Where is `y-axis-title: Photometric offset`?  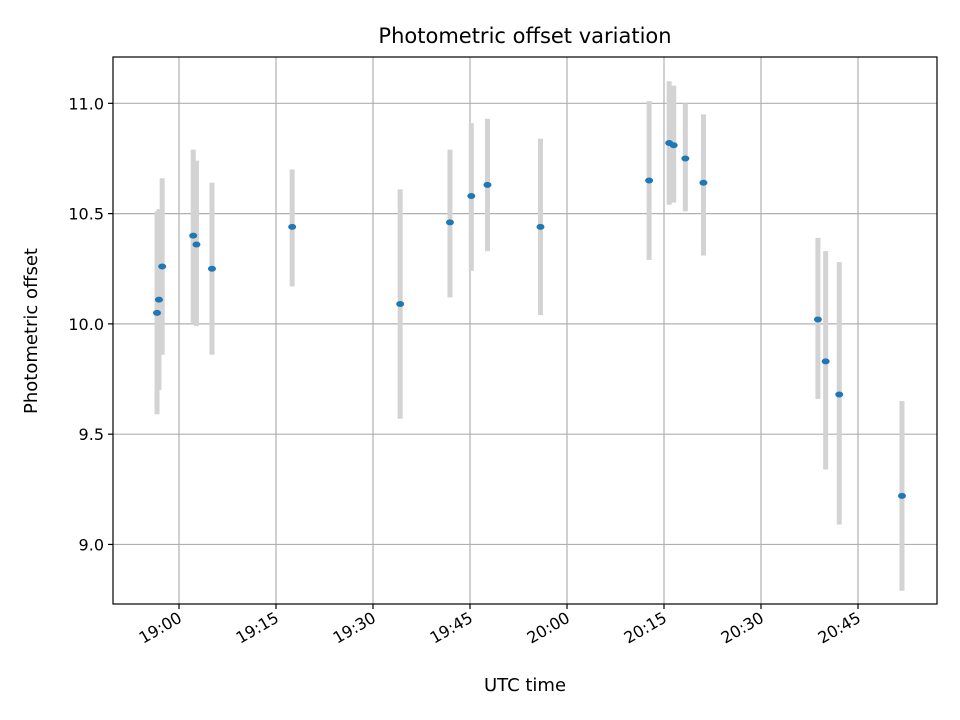 y-axis-title: Photometric offset is located at coordinates (31, 331).